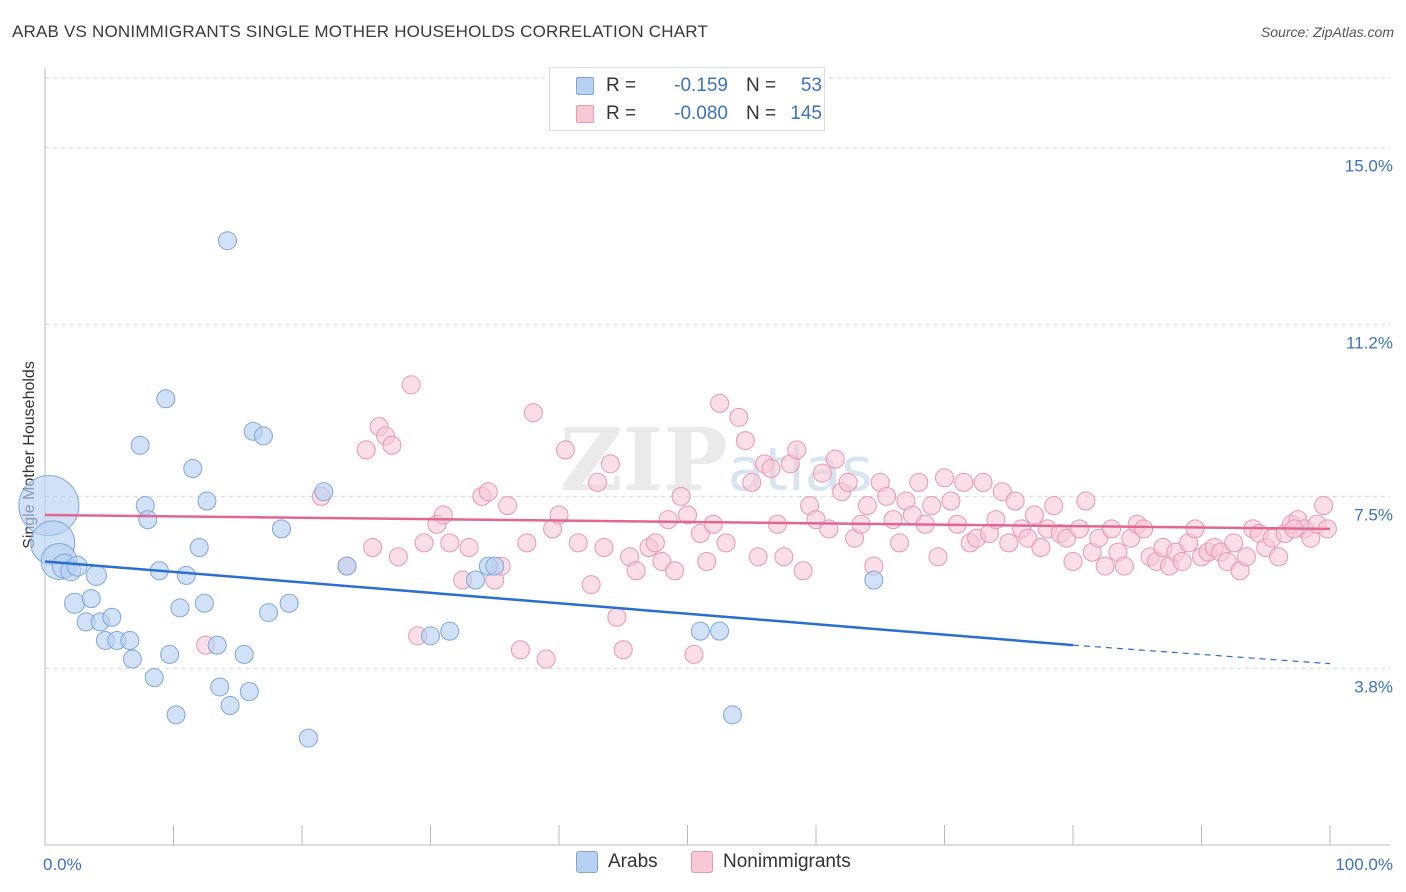 The width and height of the screenshot is (1406, 892). I want to click on legend-item-arabs: Arabs, so click(617, 862).